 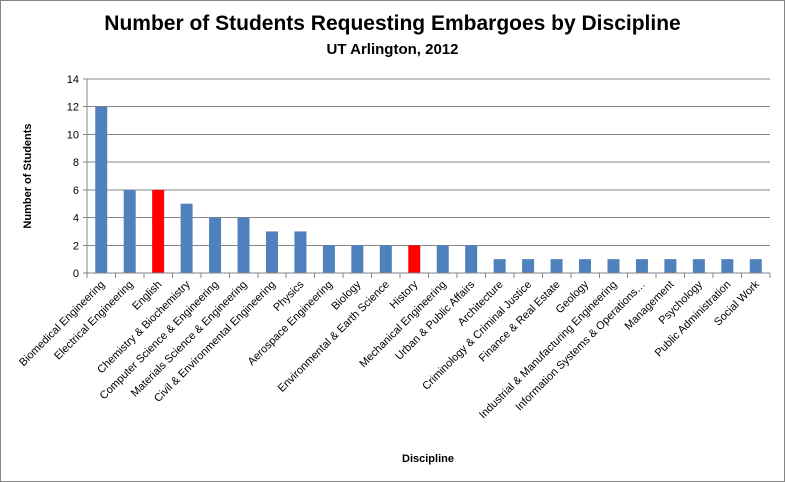 I want to click on y-tick-label: 10, so click(x=73, y=135).